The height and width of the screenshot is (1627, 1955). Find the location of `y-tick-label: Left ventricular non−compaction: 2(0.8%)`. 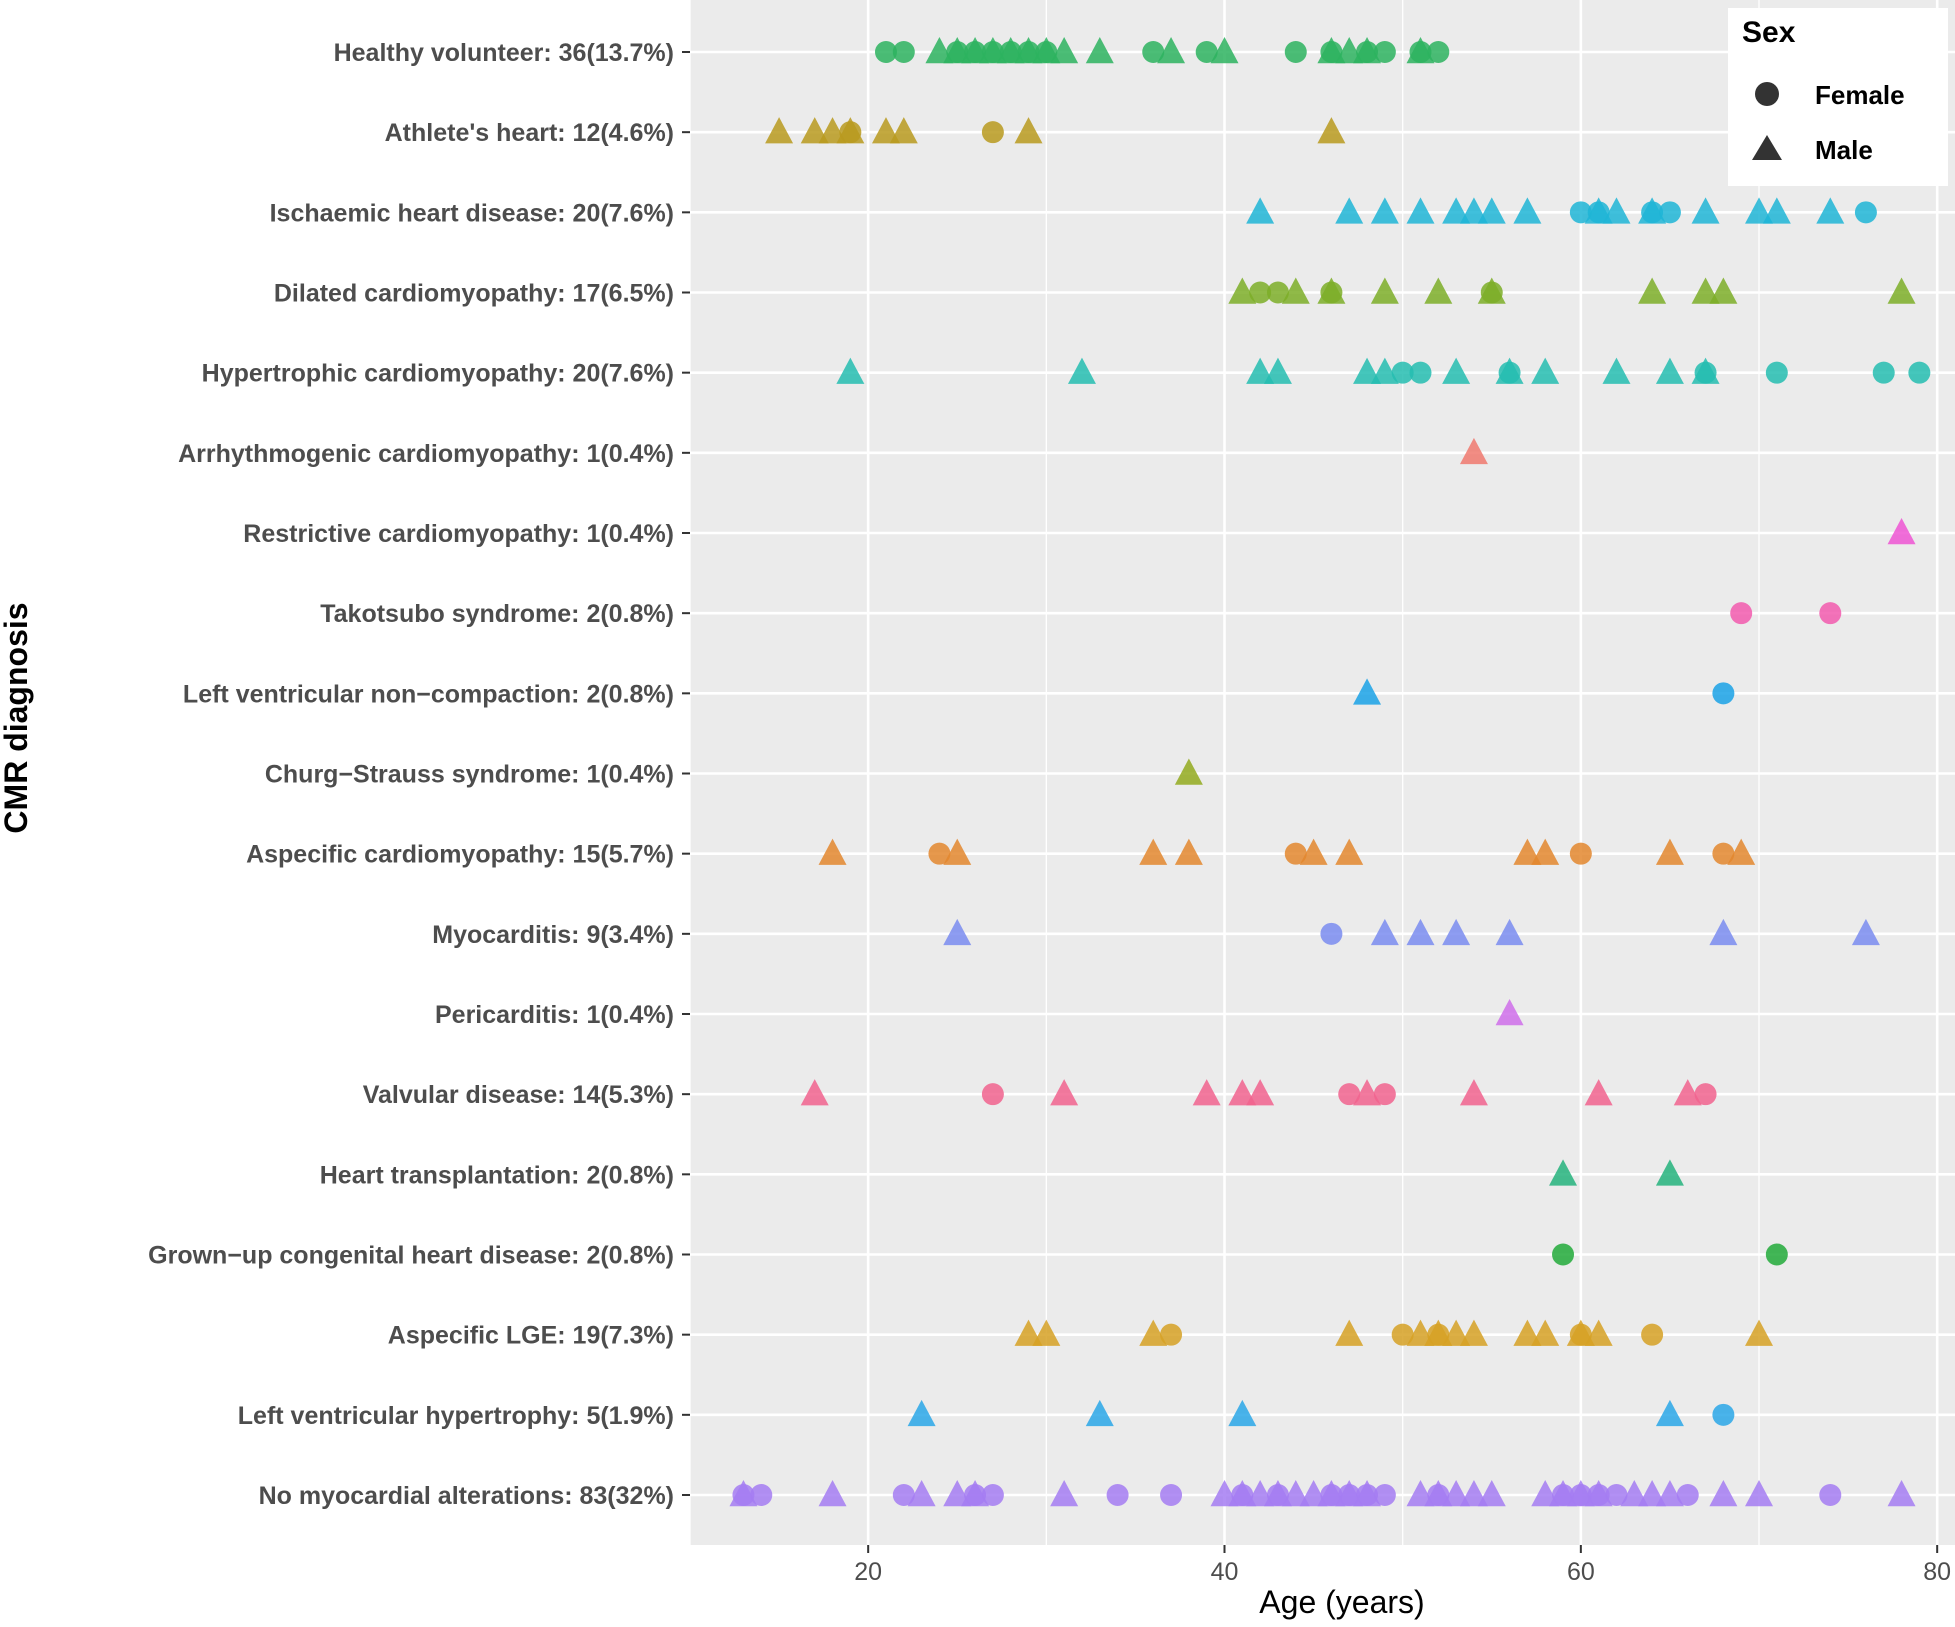

y-tick-label: Left ventricular non−compaction: 2(0.8%) is located at coordinates (428, 694).